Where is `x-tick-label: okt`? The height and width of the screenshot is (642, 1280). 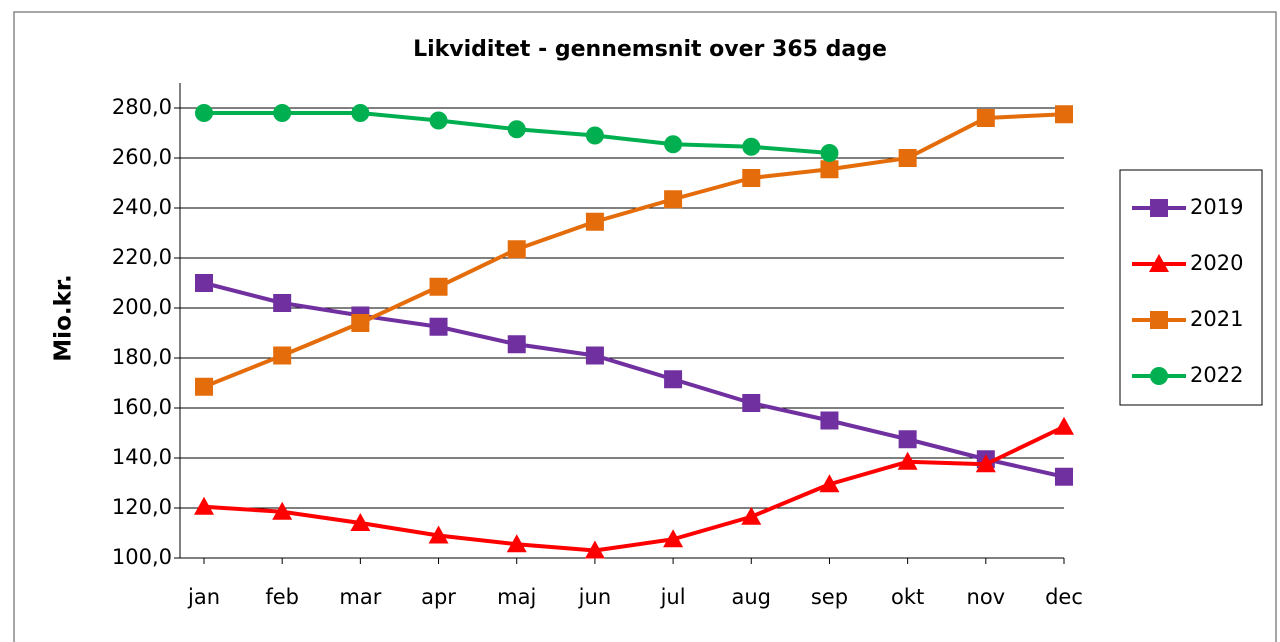 x-tick-label: okt is located at coordinates (907, 597).